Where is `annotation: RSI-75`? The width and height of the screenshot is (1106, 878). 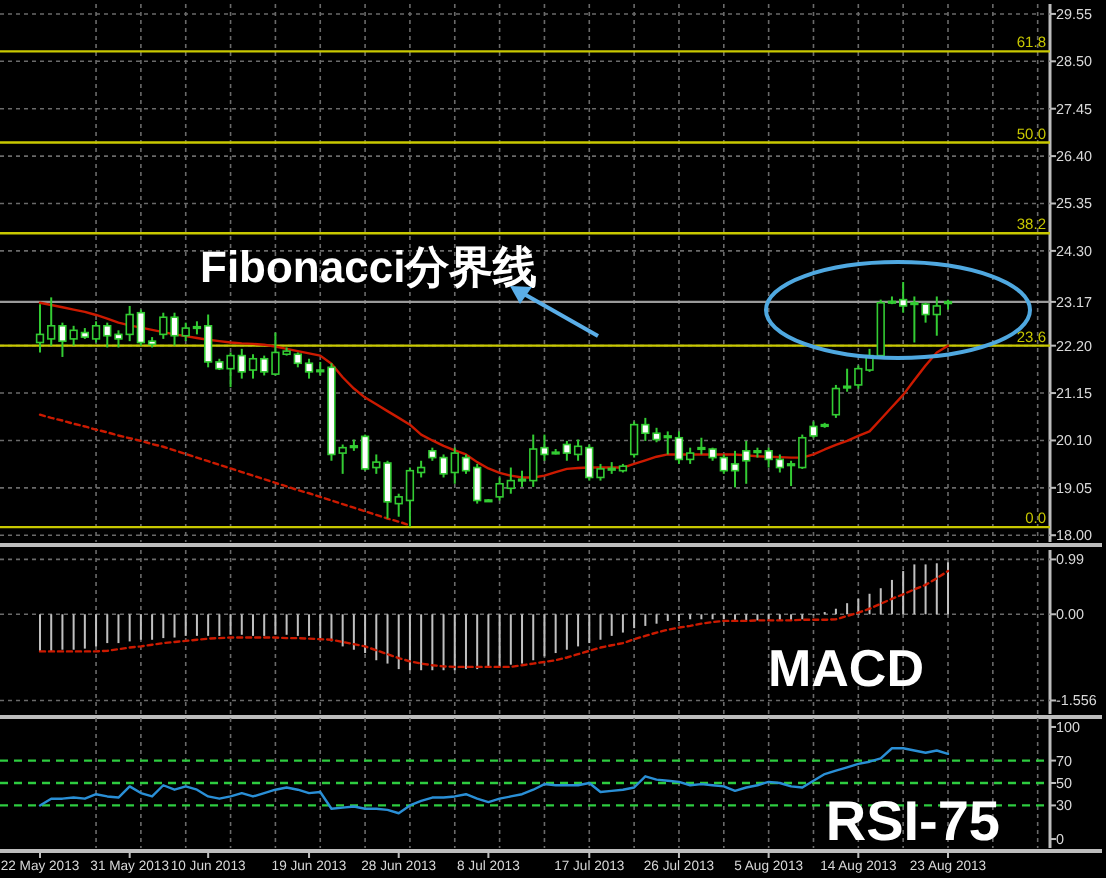
annotation: RSI-75 is located at coordinates (912, 821).